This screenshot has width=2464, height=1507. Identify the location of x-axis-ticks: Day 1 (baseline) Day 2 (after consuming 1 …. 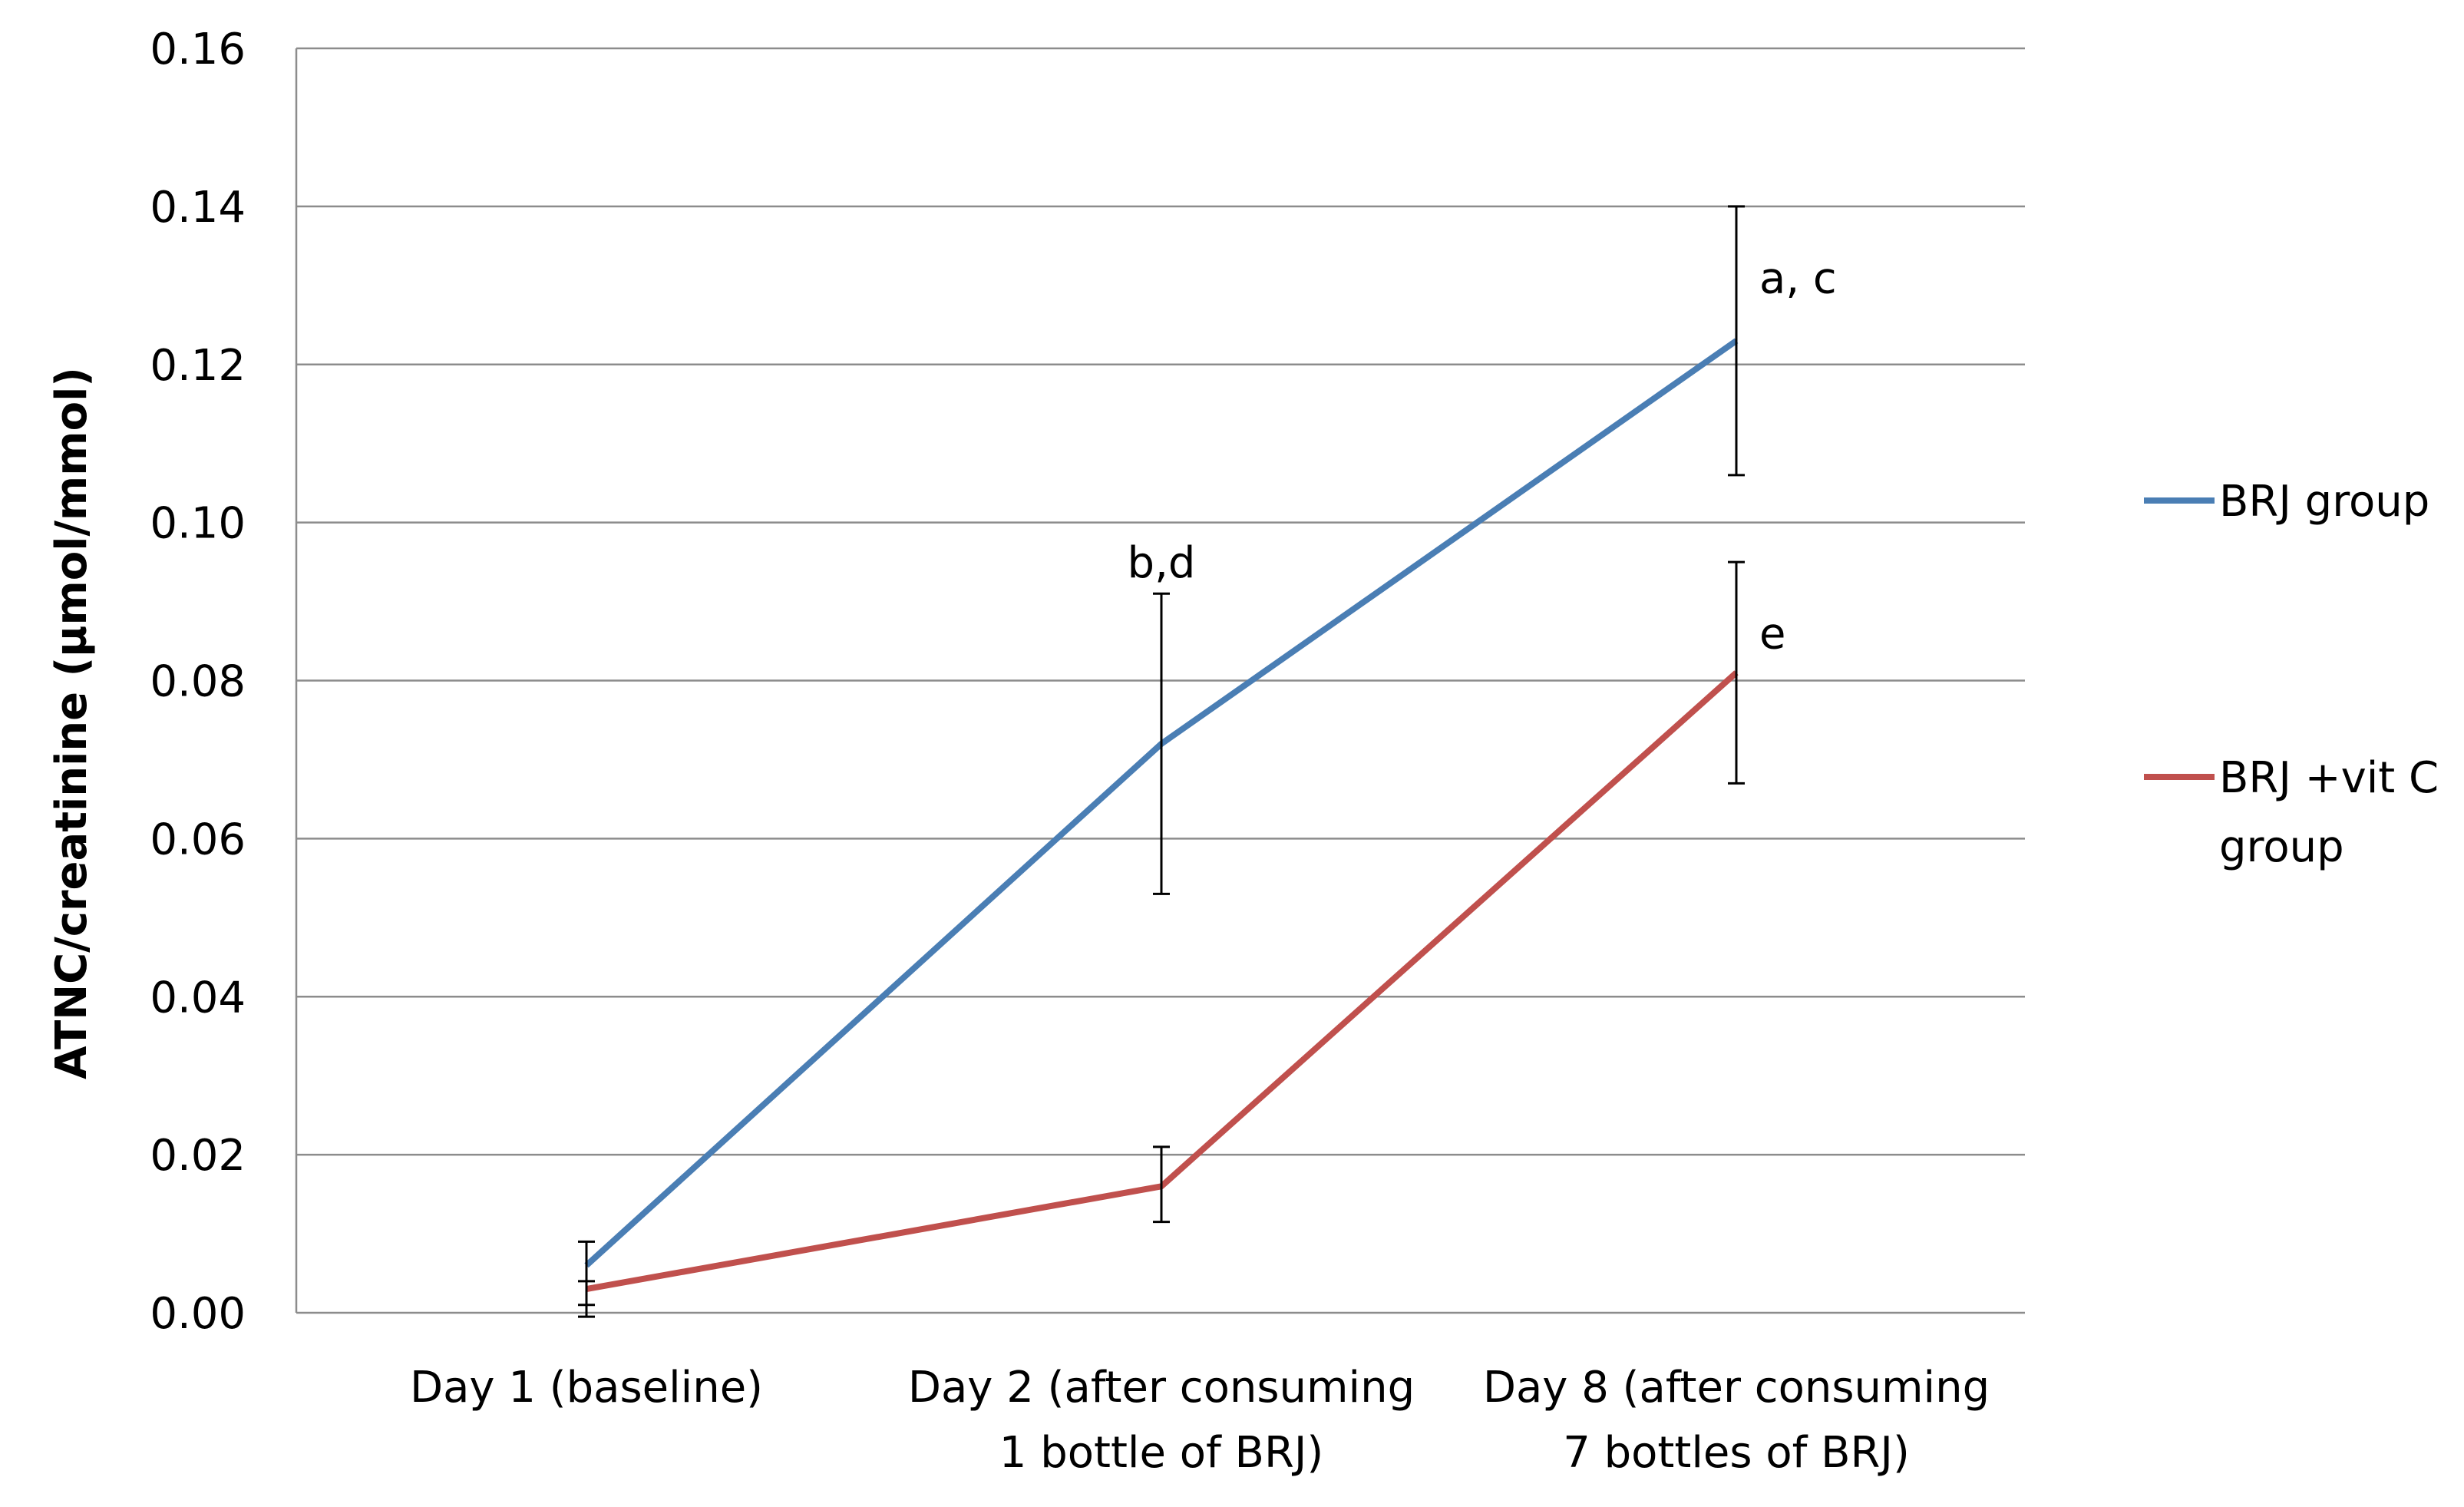
(1200, 1420).